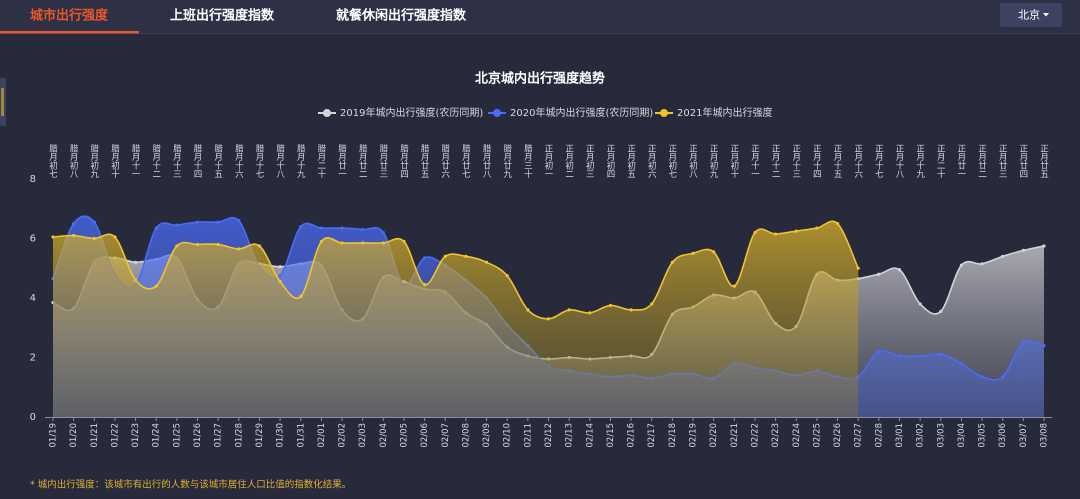 The image size is (1080, 499). Describe the element at coordinates (321, 161) in the screenshot. I see `lunar-label: 腊月二十` at that location.